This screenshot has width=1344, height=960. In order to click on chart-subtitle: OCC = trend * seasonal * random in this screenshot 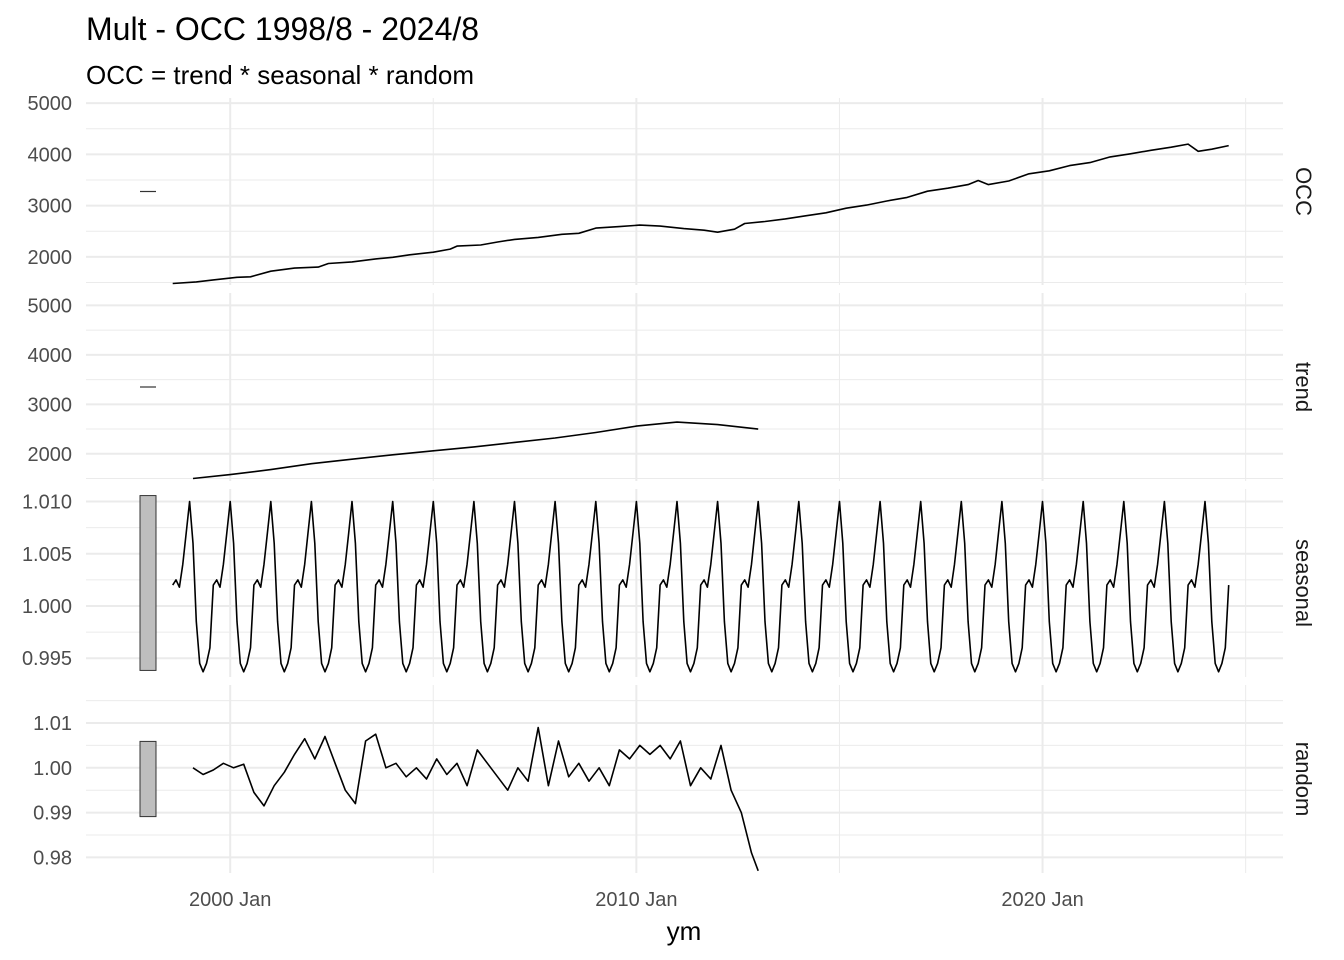, I will do `click(280, 75)`.